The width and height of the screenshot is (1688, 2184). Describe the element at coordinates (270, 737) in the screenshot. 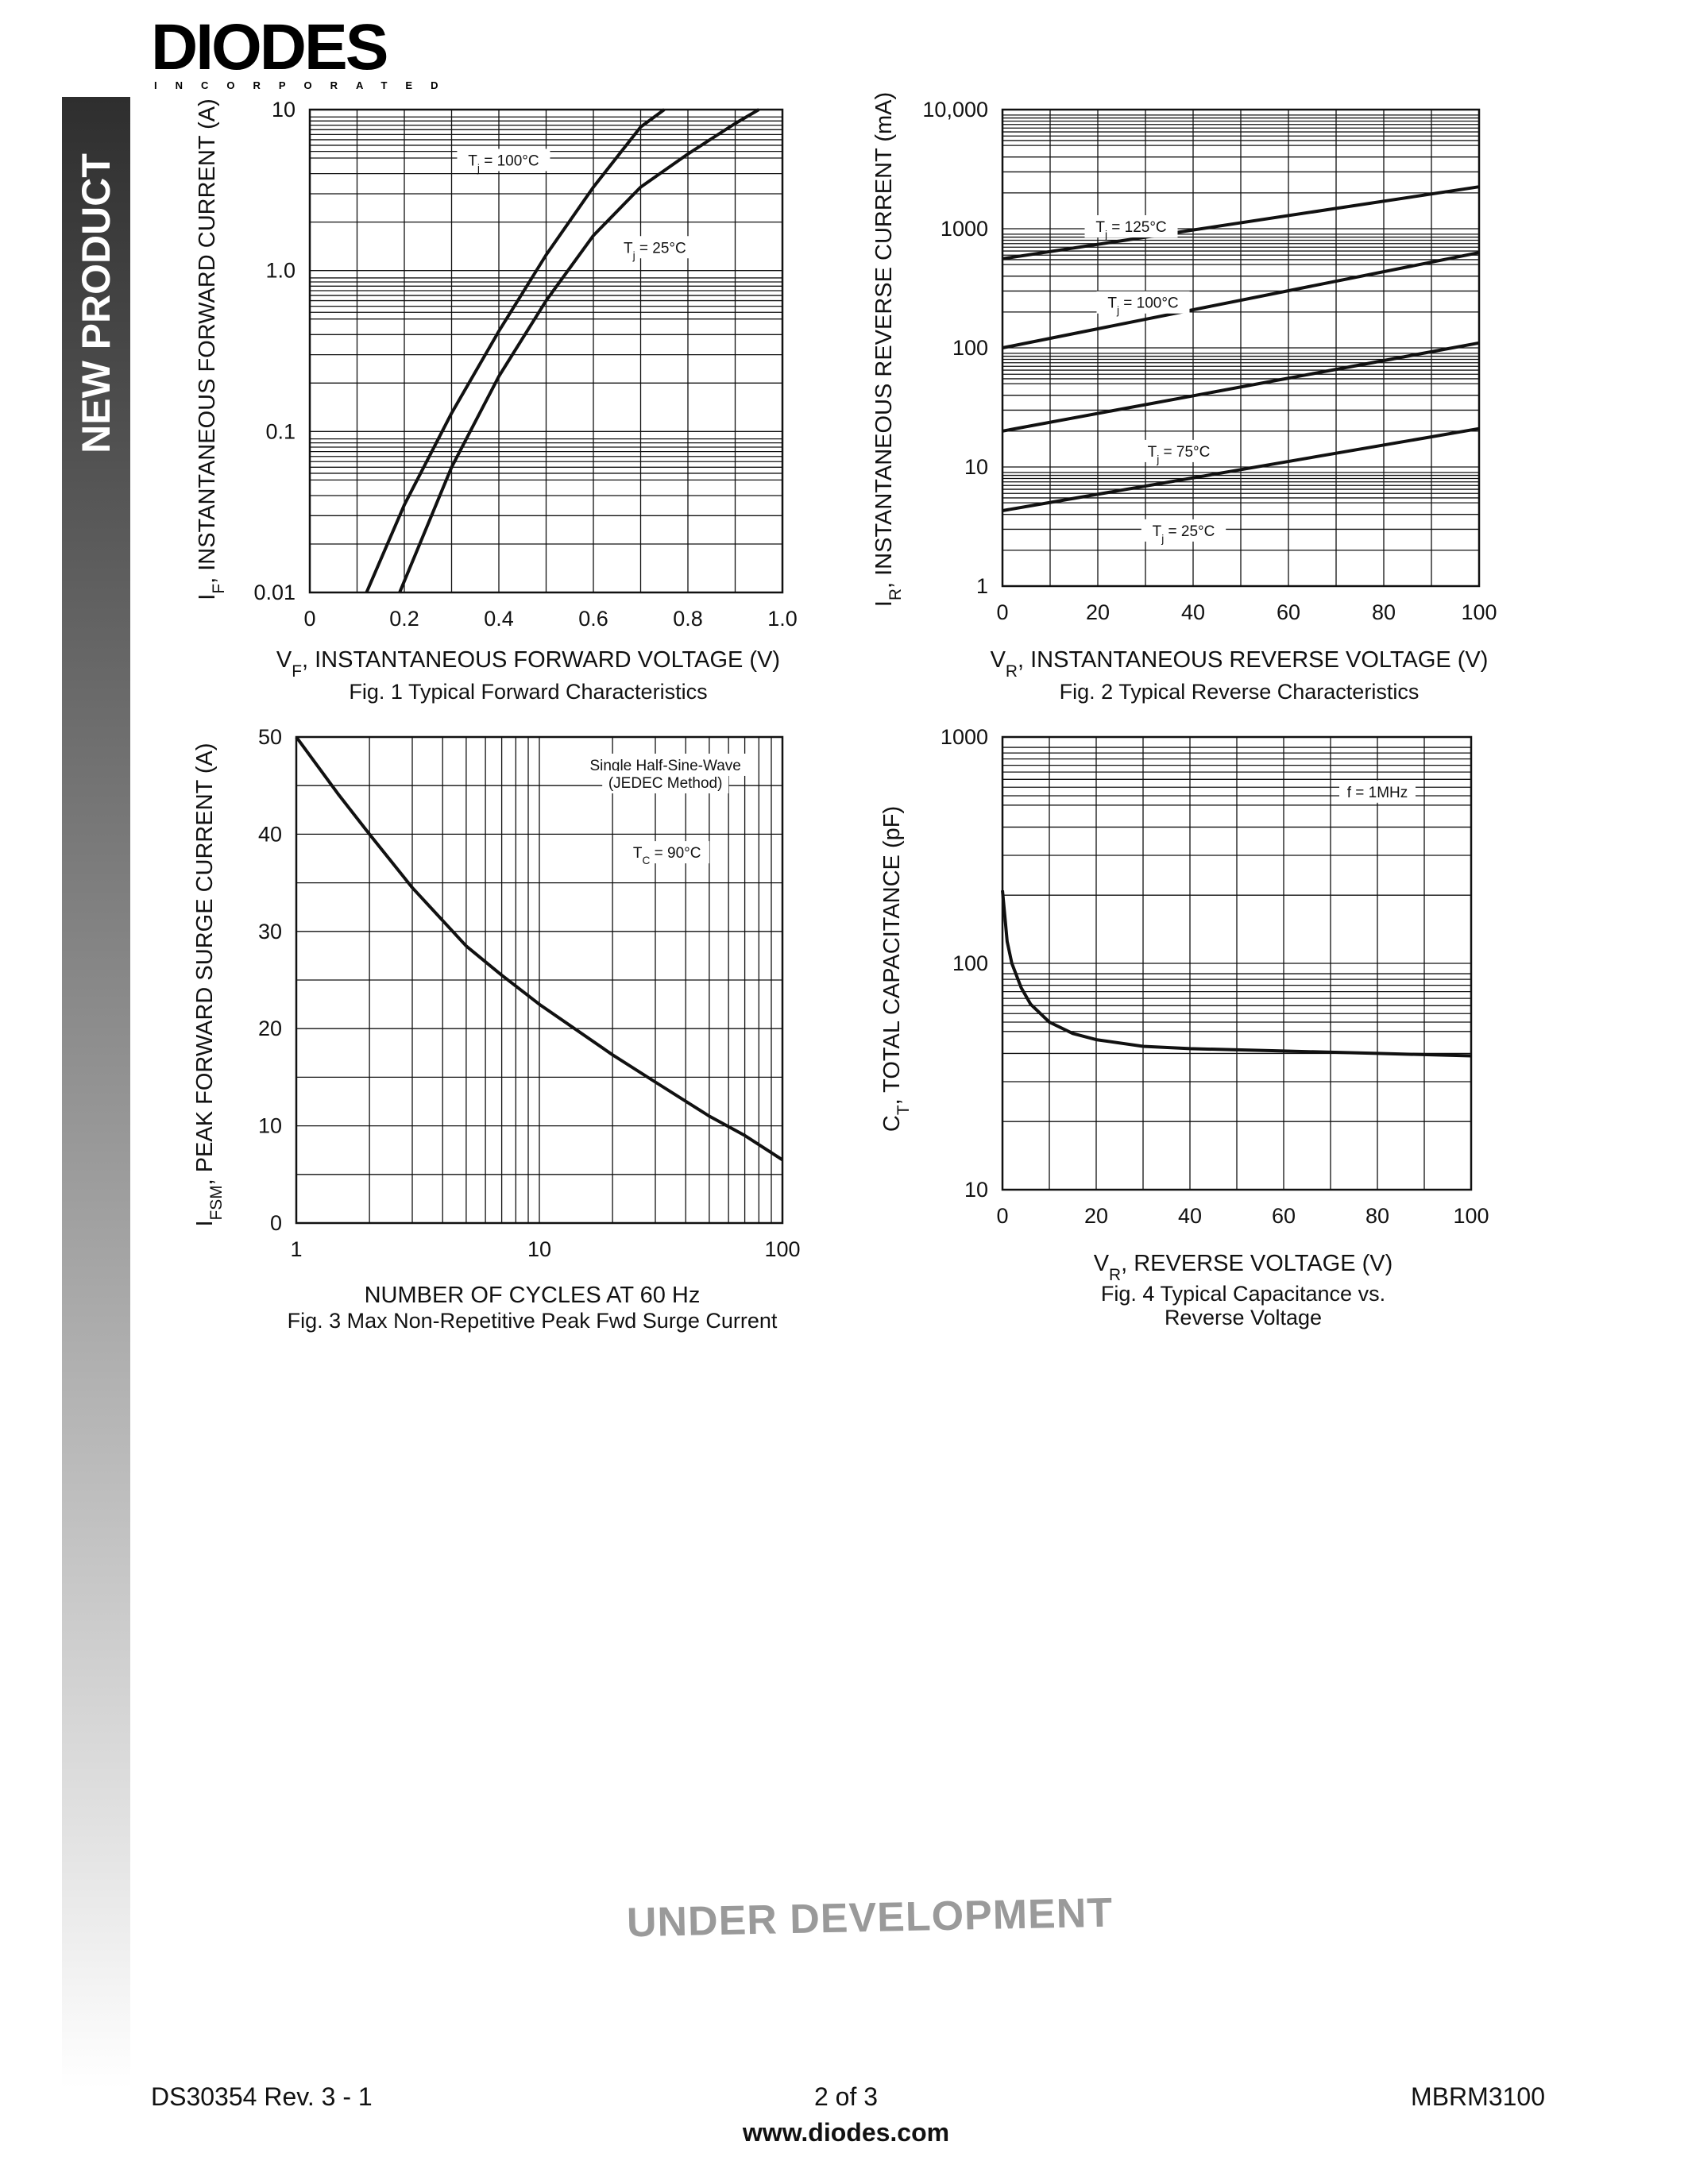

I see `y-tick-label: 50` at that location.